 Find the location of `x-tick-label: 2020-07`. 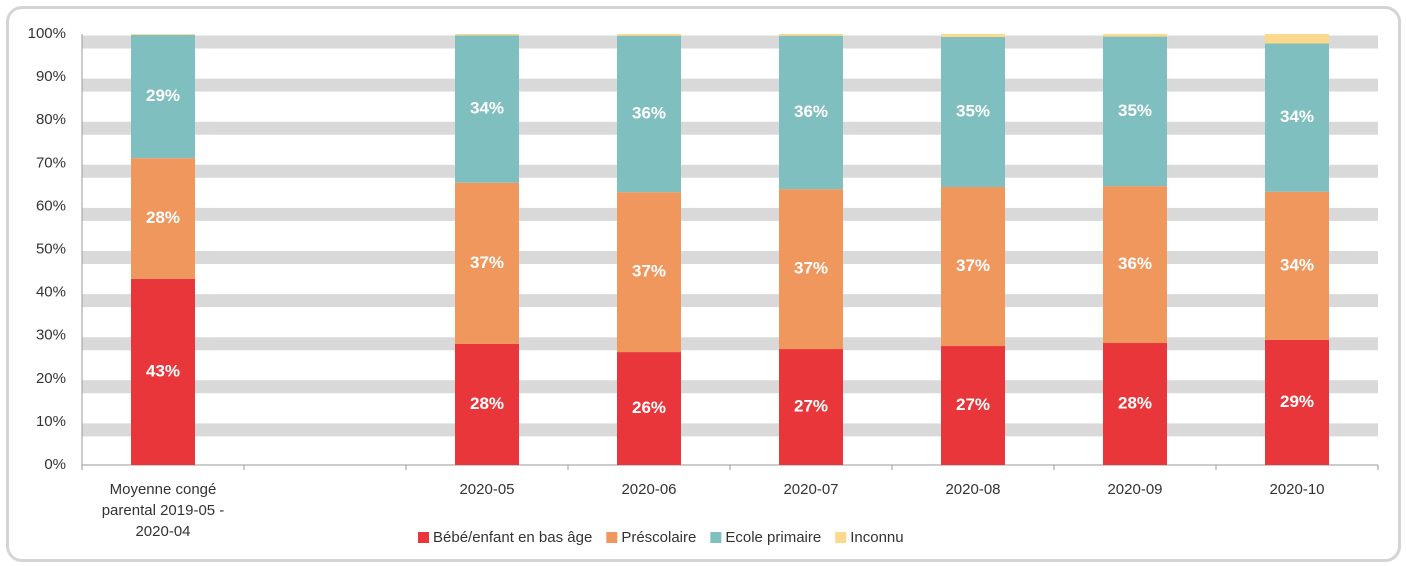

x-tick-label: 2020-07 is located at coordinates (811, 489).